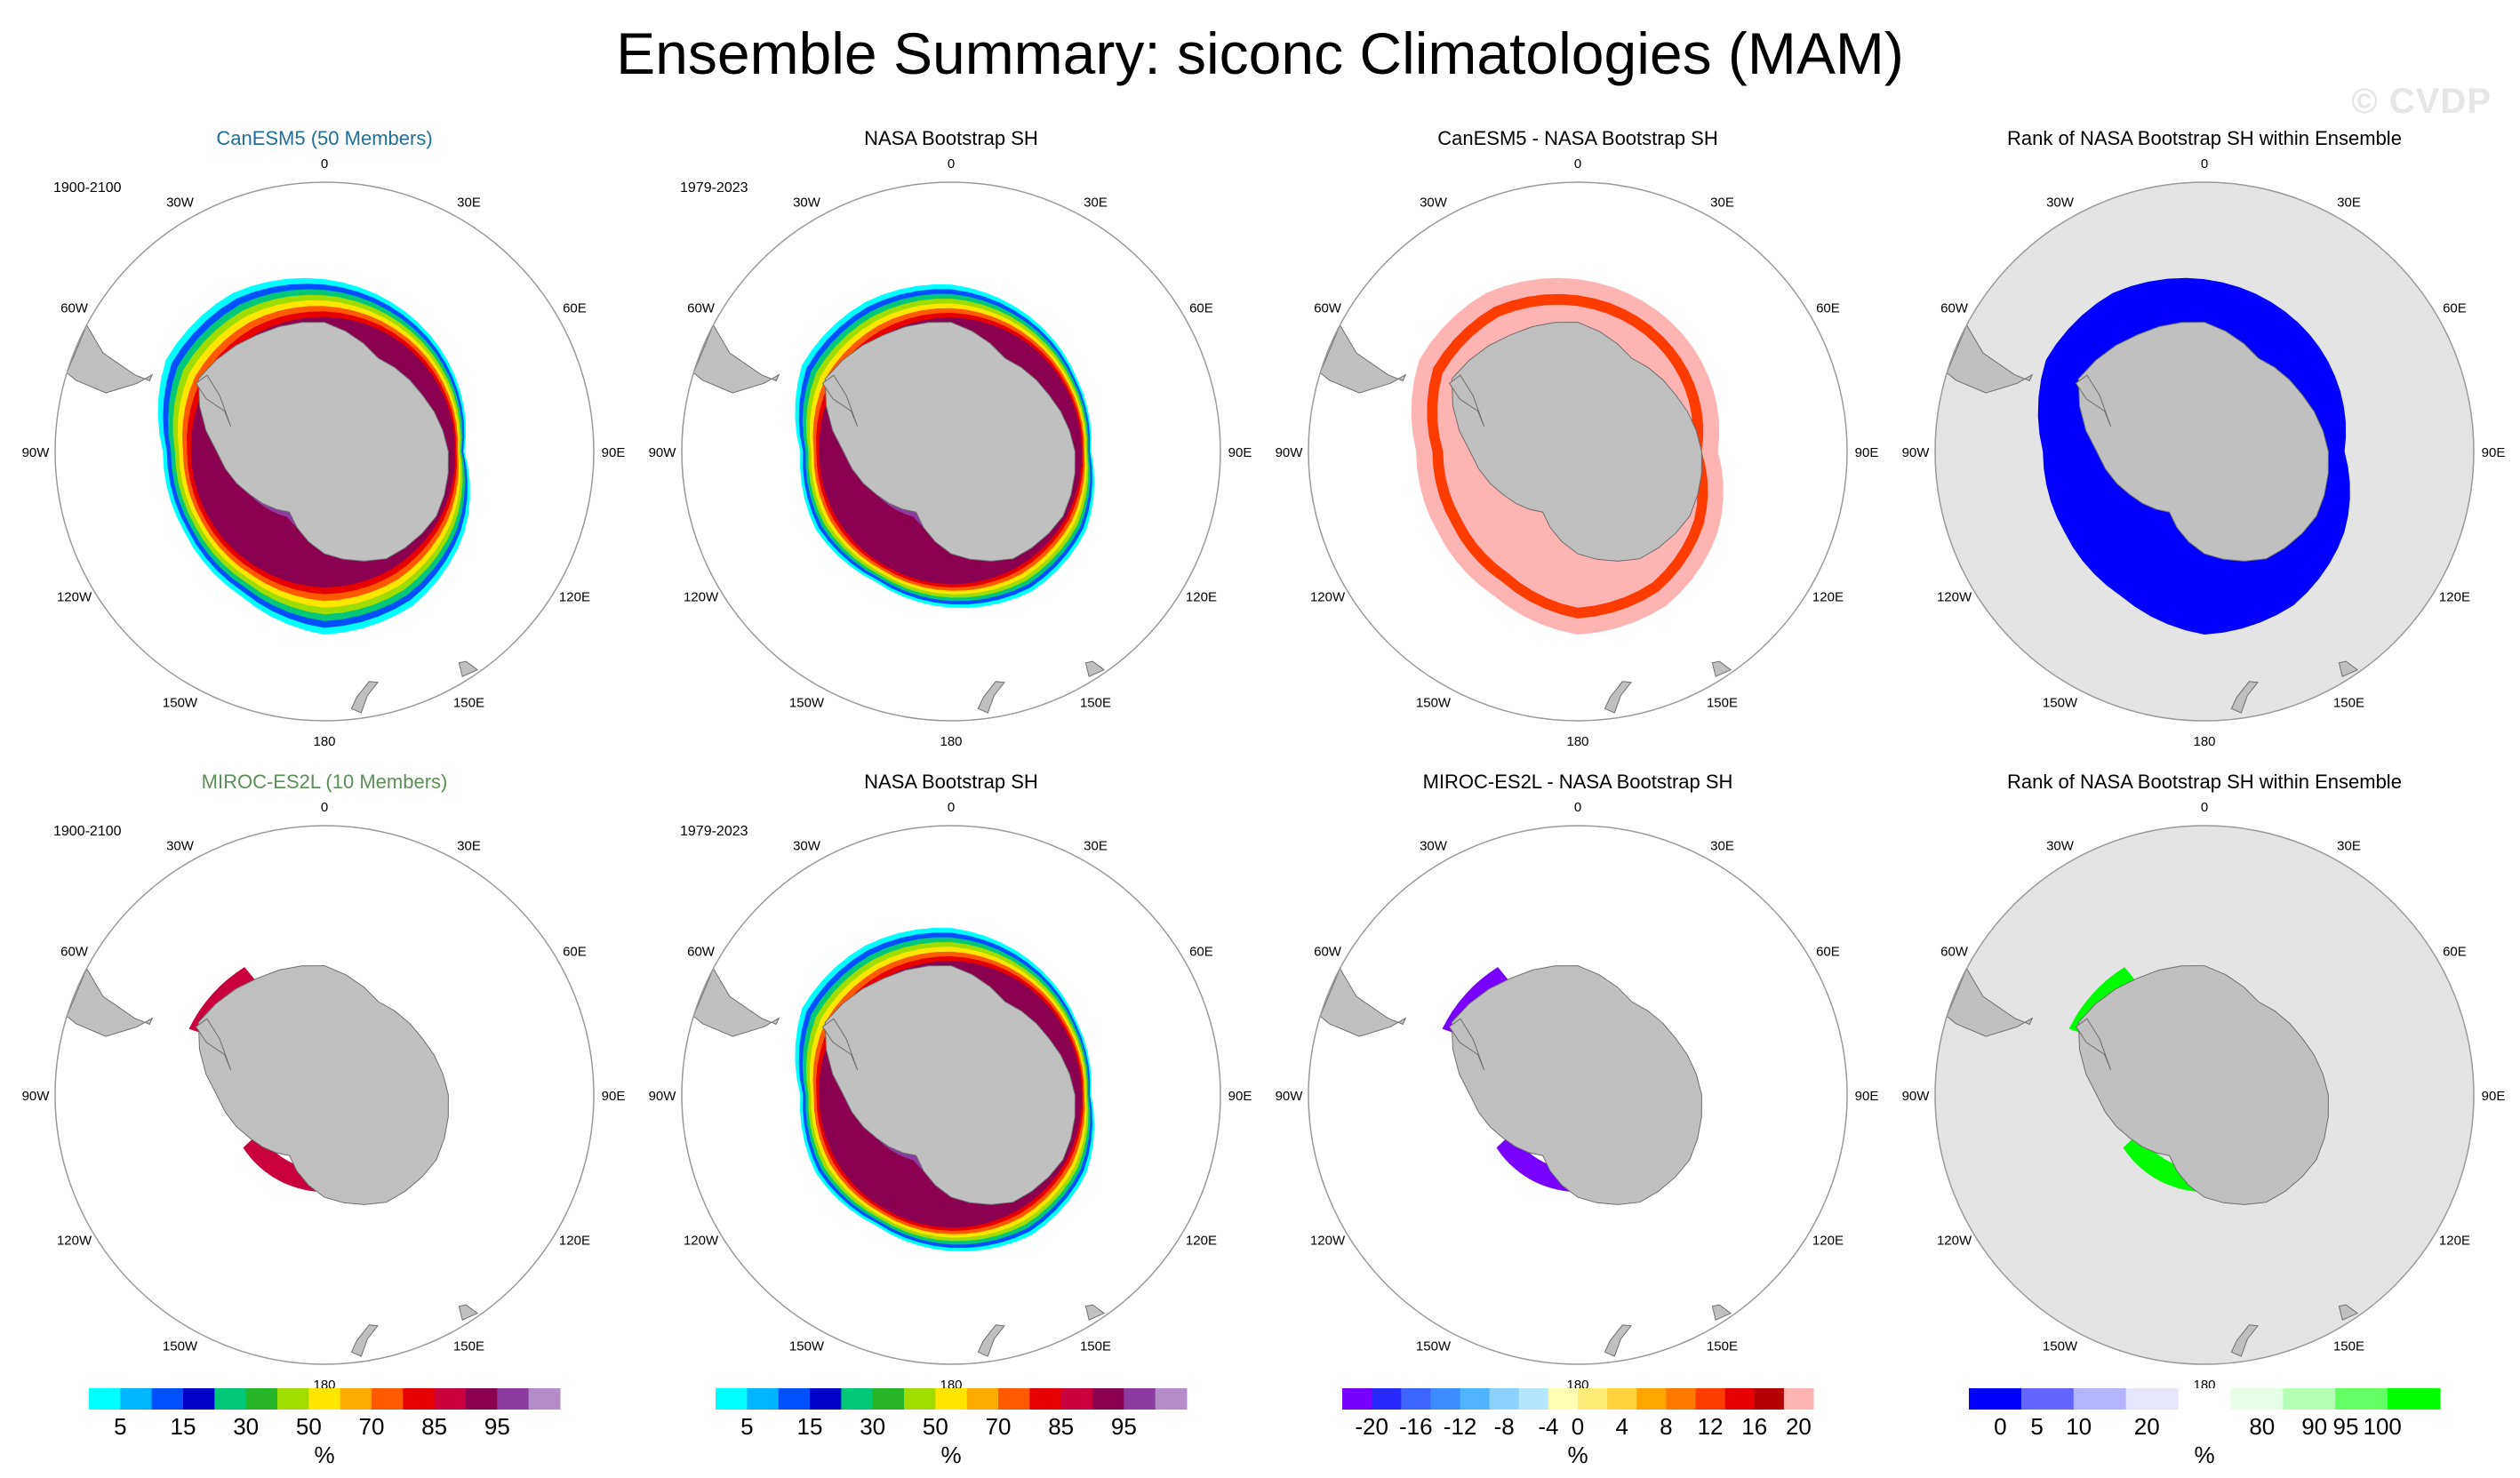 Image resolution: width=2520 pixels, height=1478 pixels. Describe the element at coordinates (1061, 1426) in the screenshot. I see `colorbar-tick-label: 85` at that location.